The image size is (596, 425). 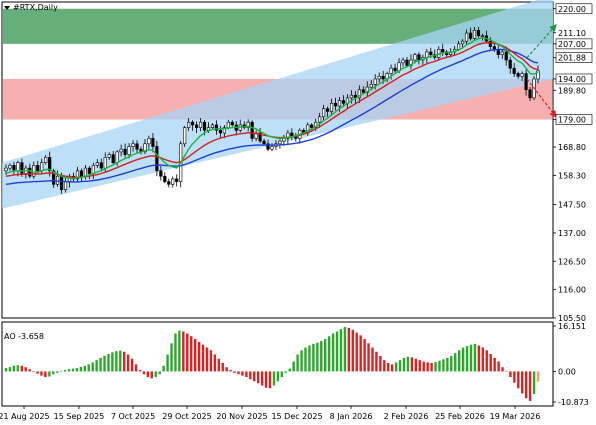 I want to click on ao-tick-label: 16.151, so click(x=572, y=326).